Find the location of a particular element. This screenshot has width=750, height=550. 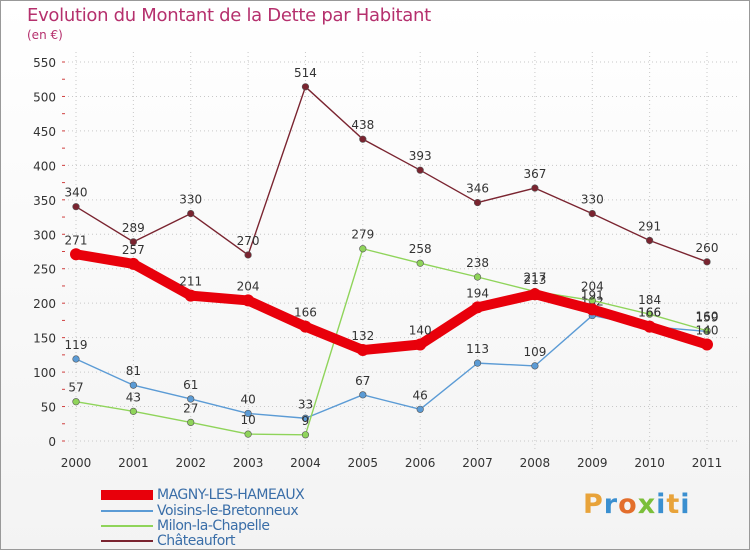

data-label-ch-teaufort: 260 is located at coordinates (707, 248).